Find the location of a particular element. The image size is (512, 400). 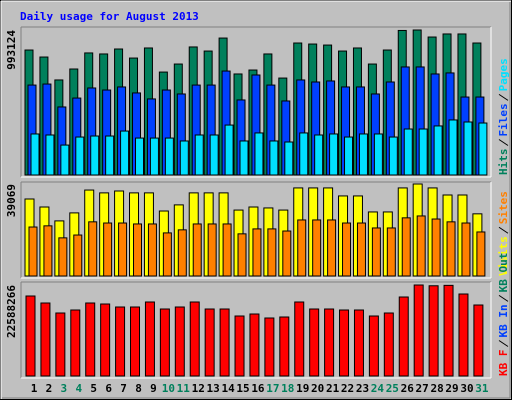

x-tick-label: 16 is located at coordinates (258, 388).